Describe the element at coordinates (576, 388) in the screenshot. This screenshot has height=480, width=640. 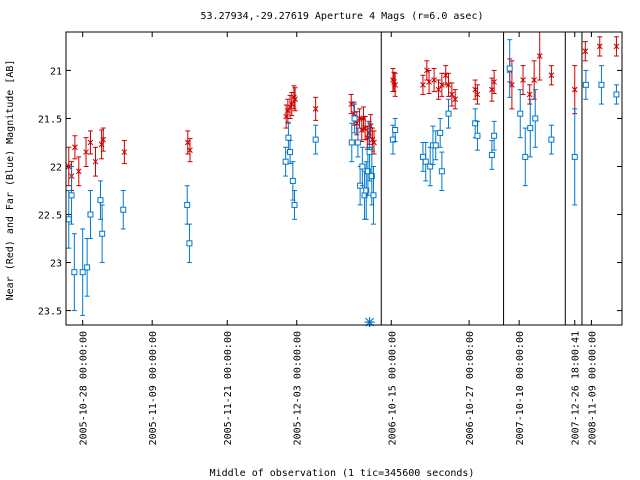
I see `x-tick-label: 2007-12-26 18:00:41` at that location.